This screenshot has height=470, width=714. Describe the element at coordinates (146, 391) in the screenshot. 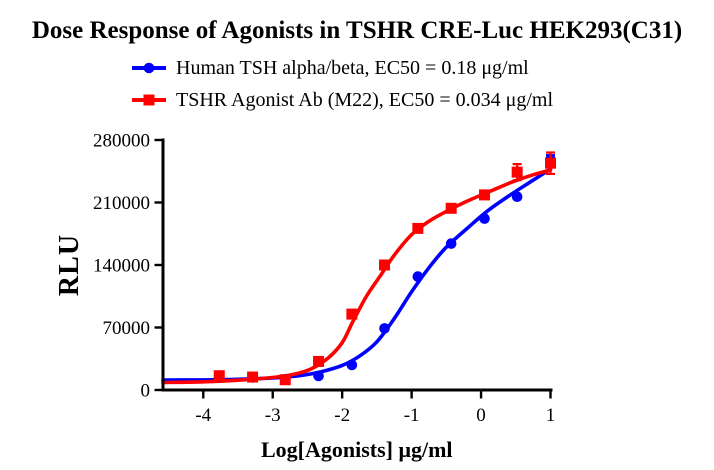

I see `y-tick-label: 0` at that location.